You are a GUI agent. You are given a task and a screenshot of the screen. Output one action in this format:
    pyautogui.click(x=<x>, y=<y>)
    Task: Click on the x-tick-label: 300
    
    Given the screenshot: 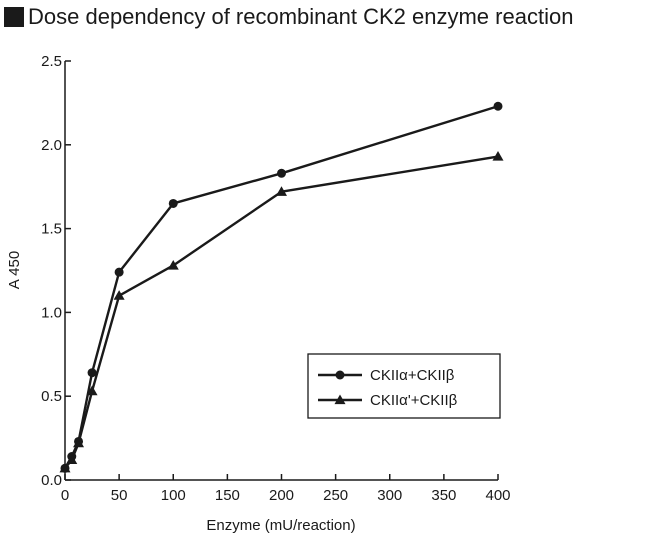 What is the action you would take?
    pyautogui.click(x=389, y=495)
    